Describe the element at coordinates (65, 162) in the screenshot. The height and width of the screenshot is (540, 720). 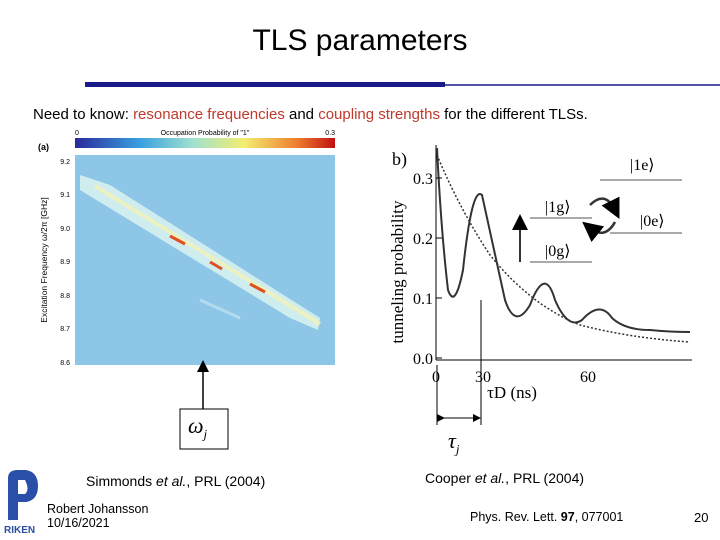
I see `y-tick-label: 9.2` at that location.